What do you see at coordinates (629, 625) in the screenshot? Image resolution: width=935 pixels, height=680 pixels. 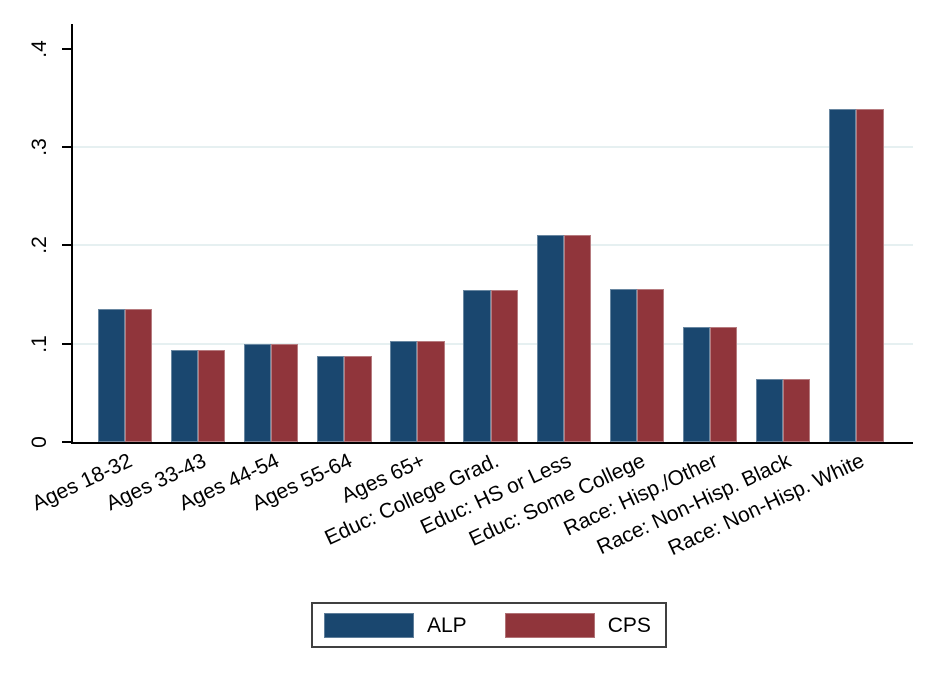 I see `legend-label-cps: CPS` at bounding box center [629, 625].